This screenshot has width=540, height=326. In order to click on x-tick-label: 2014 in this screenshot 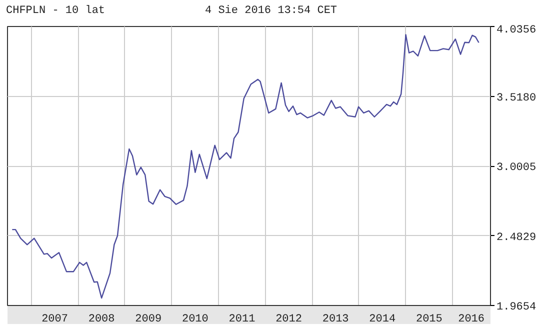, I will do `click(382, 320)`.